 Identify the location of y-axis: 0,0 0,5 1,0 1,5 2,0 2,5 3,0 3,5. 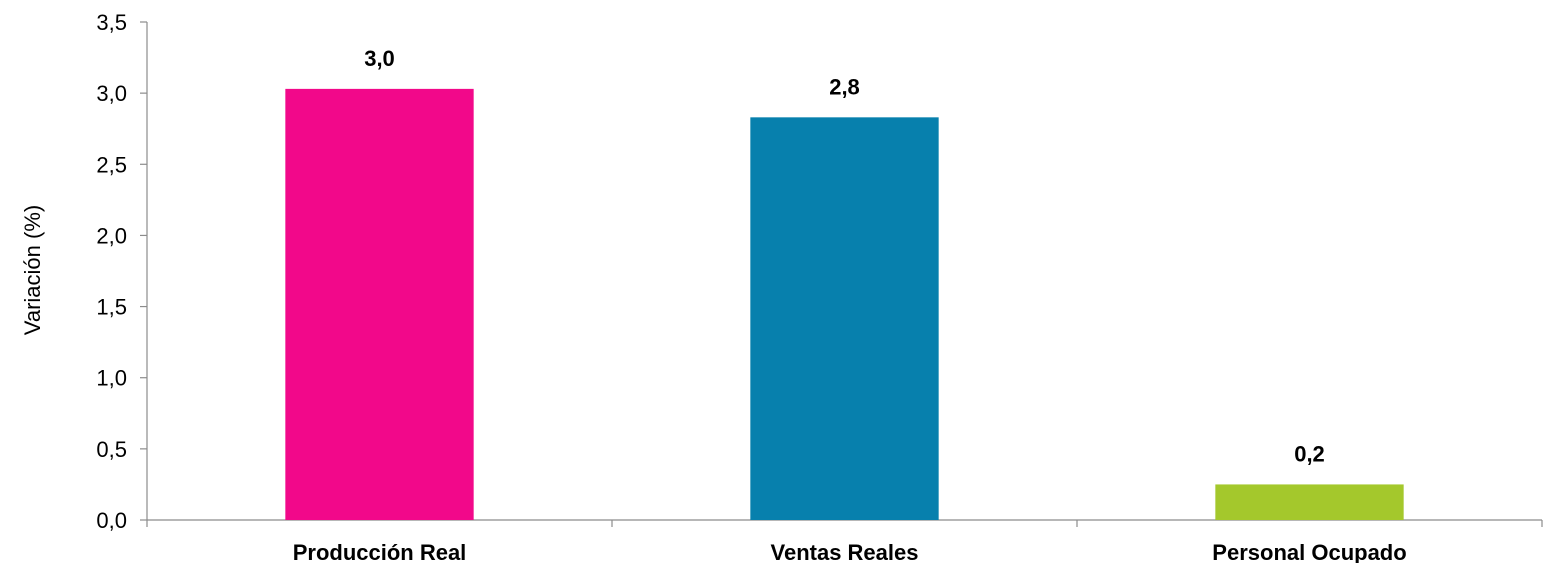
(122, 271).